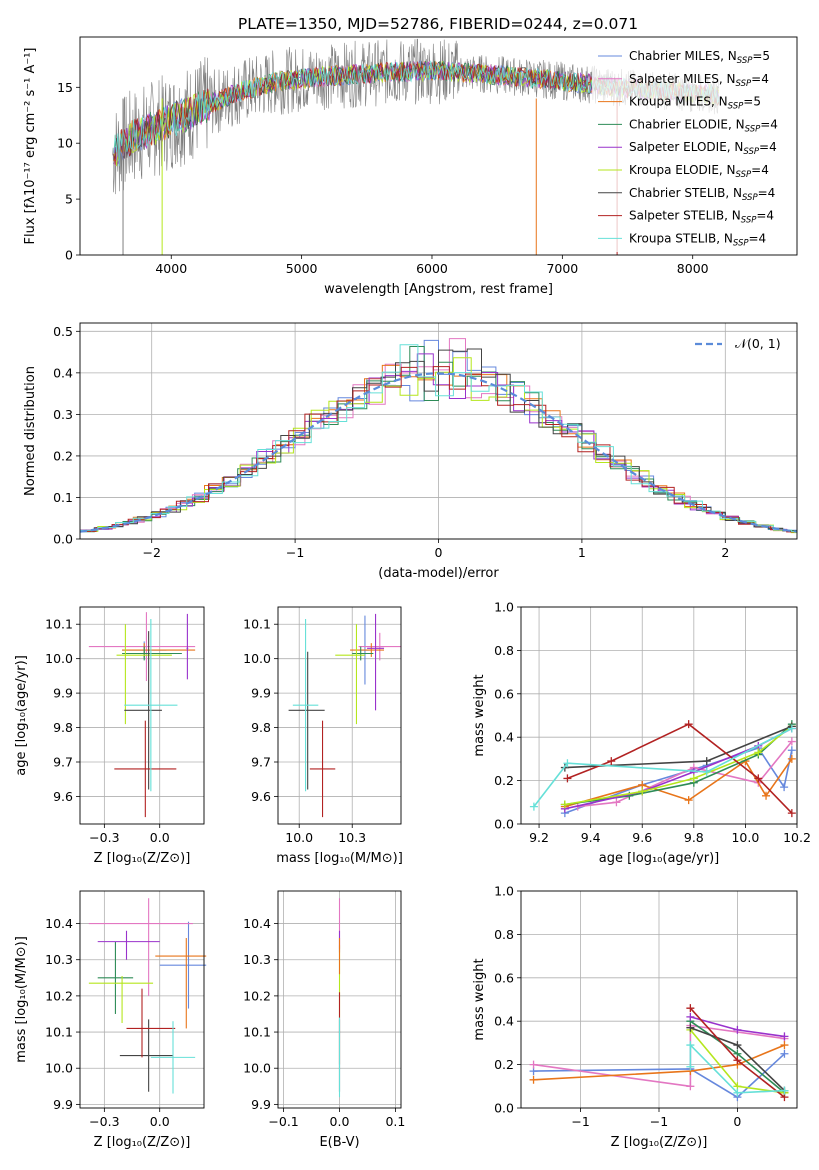  I want to click on y-tick-label: 15, so click(65, 87).